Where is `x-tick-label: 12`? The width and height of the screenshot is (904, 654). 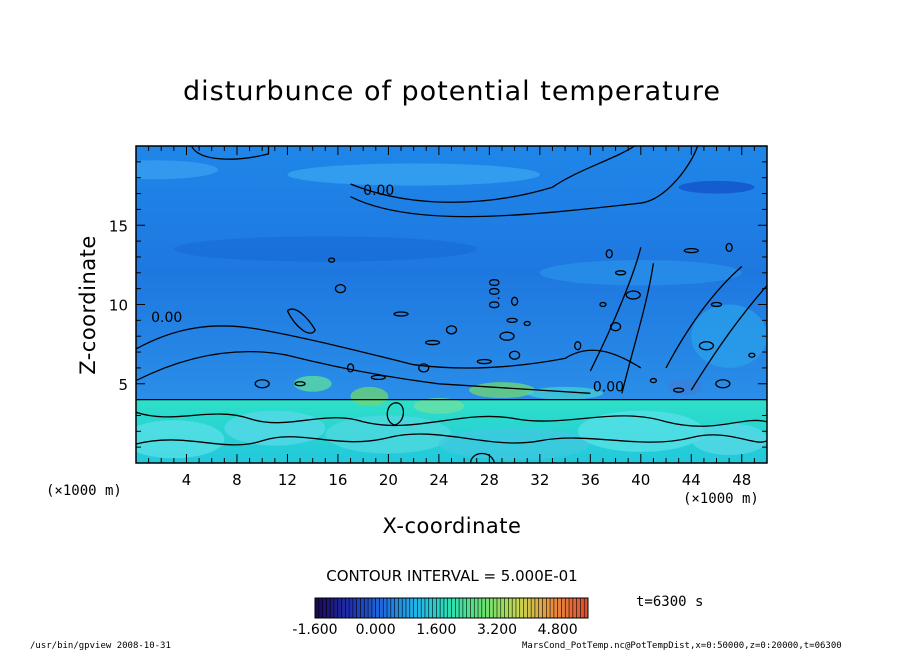
x-tick-label: 12 is located at coordinates (287, 480).